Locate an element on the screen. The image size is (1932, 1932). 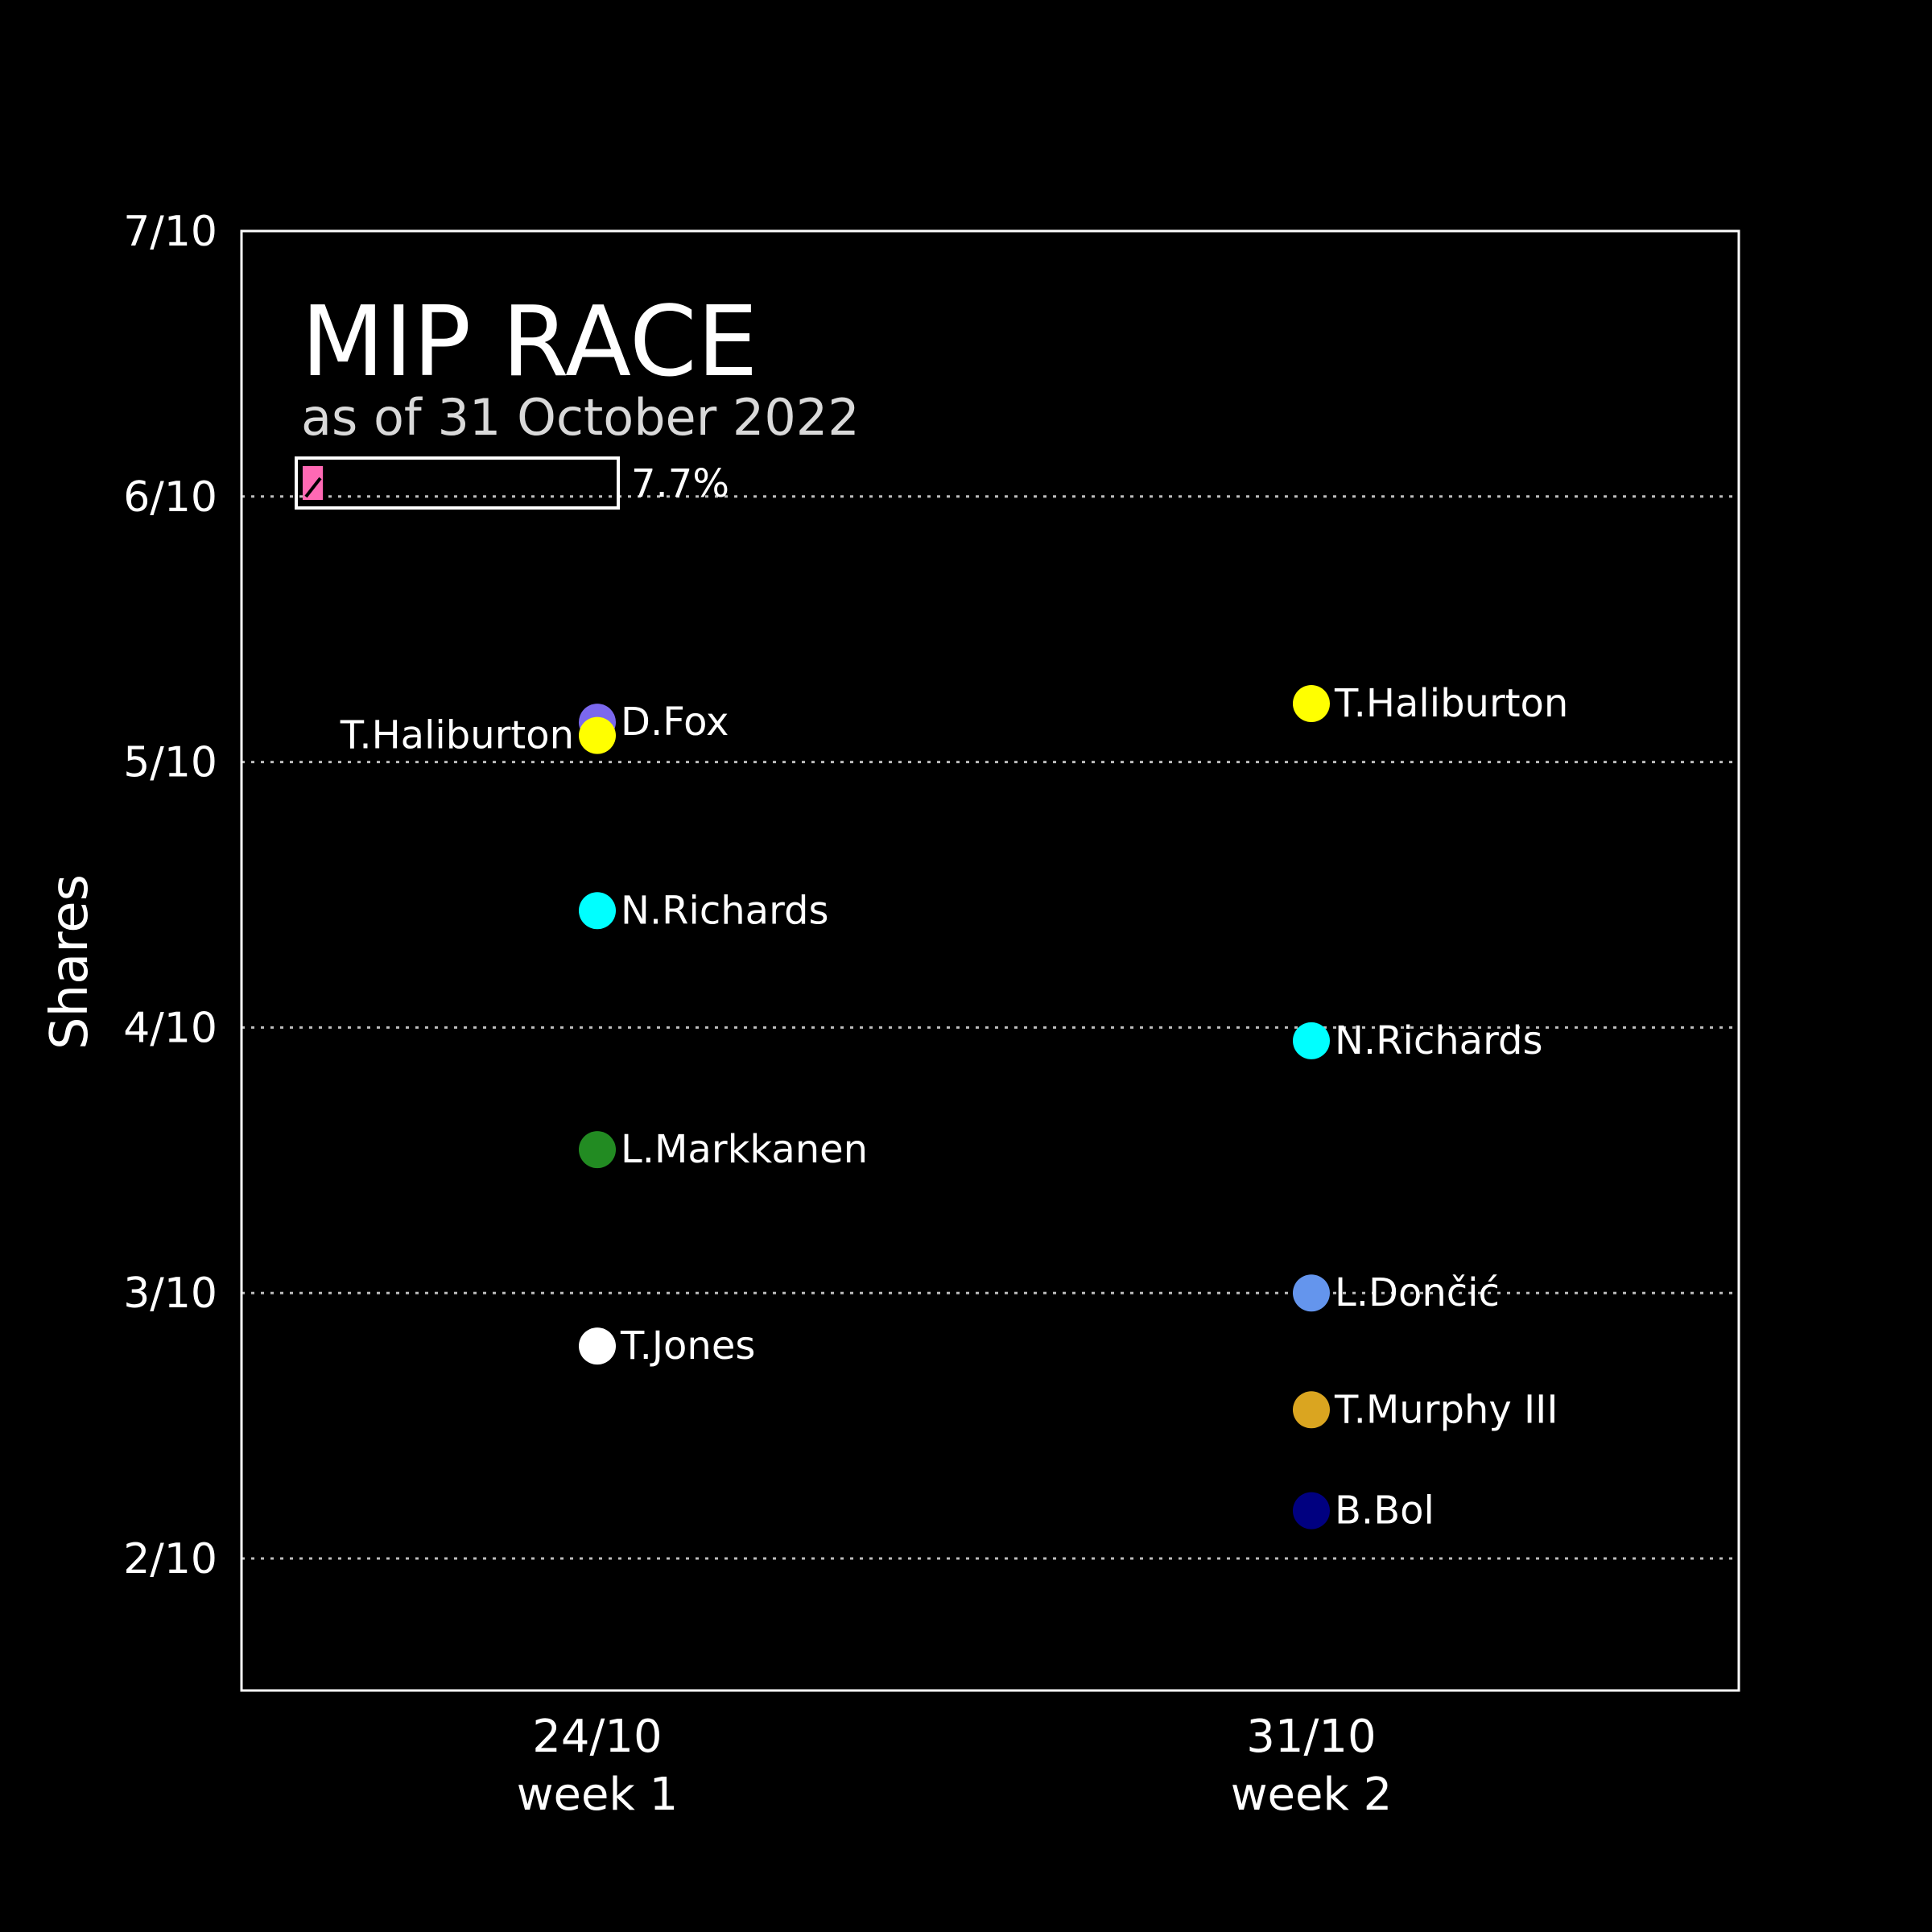
y-tick-label: 5/10 is located at coordinates (170, 763).